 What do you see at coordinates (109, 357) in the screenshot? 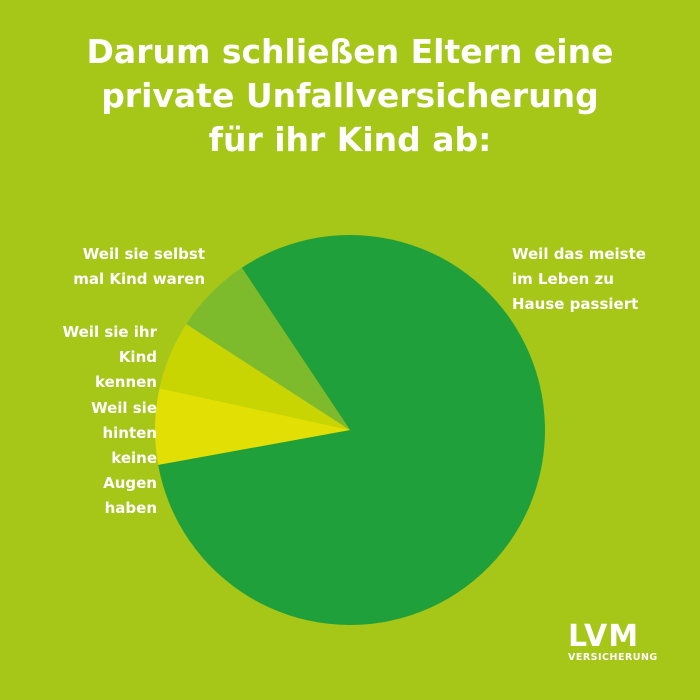
I see `slice-label: Weil sie ihr Kind kennen` at bounding box center [109, 357].